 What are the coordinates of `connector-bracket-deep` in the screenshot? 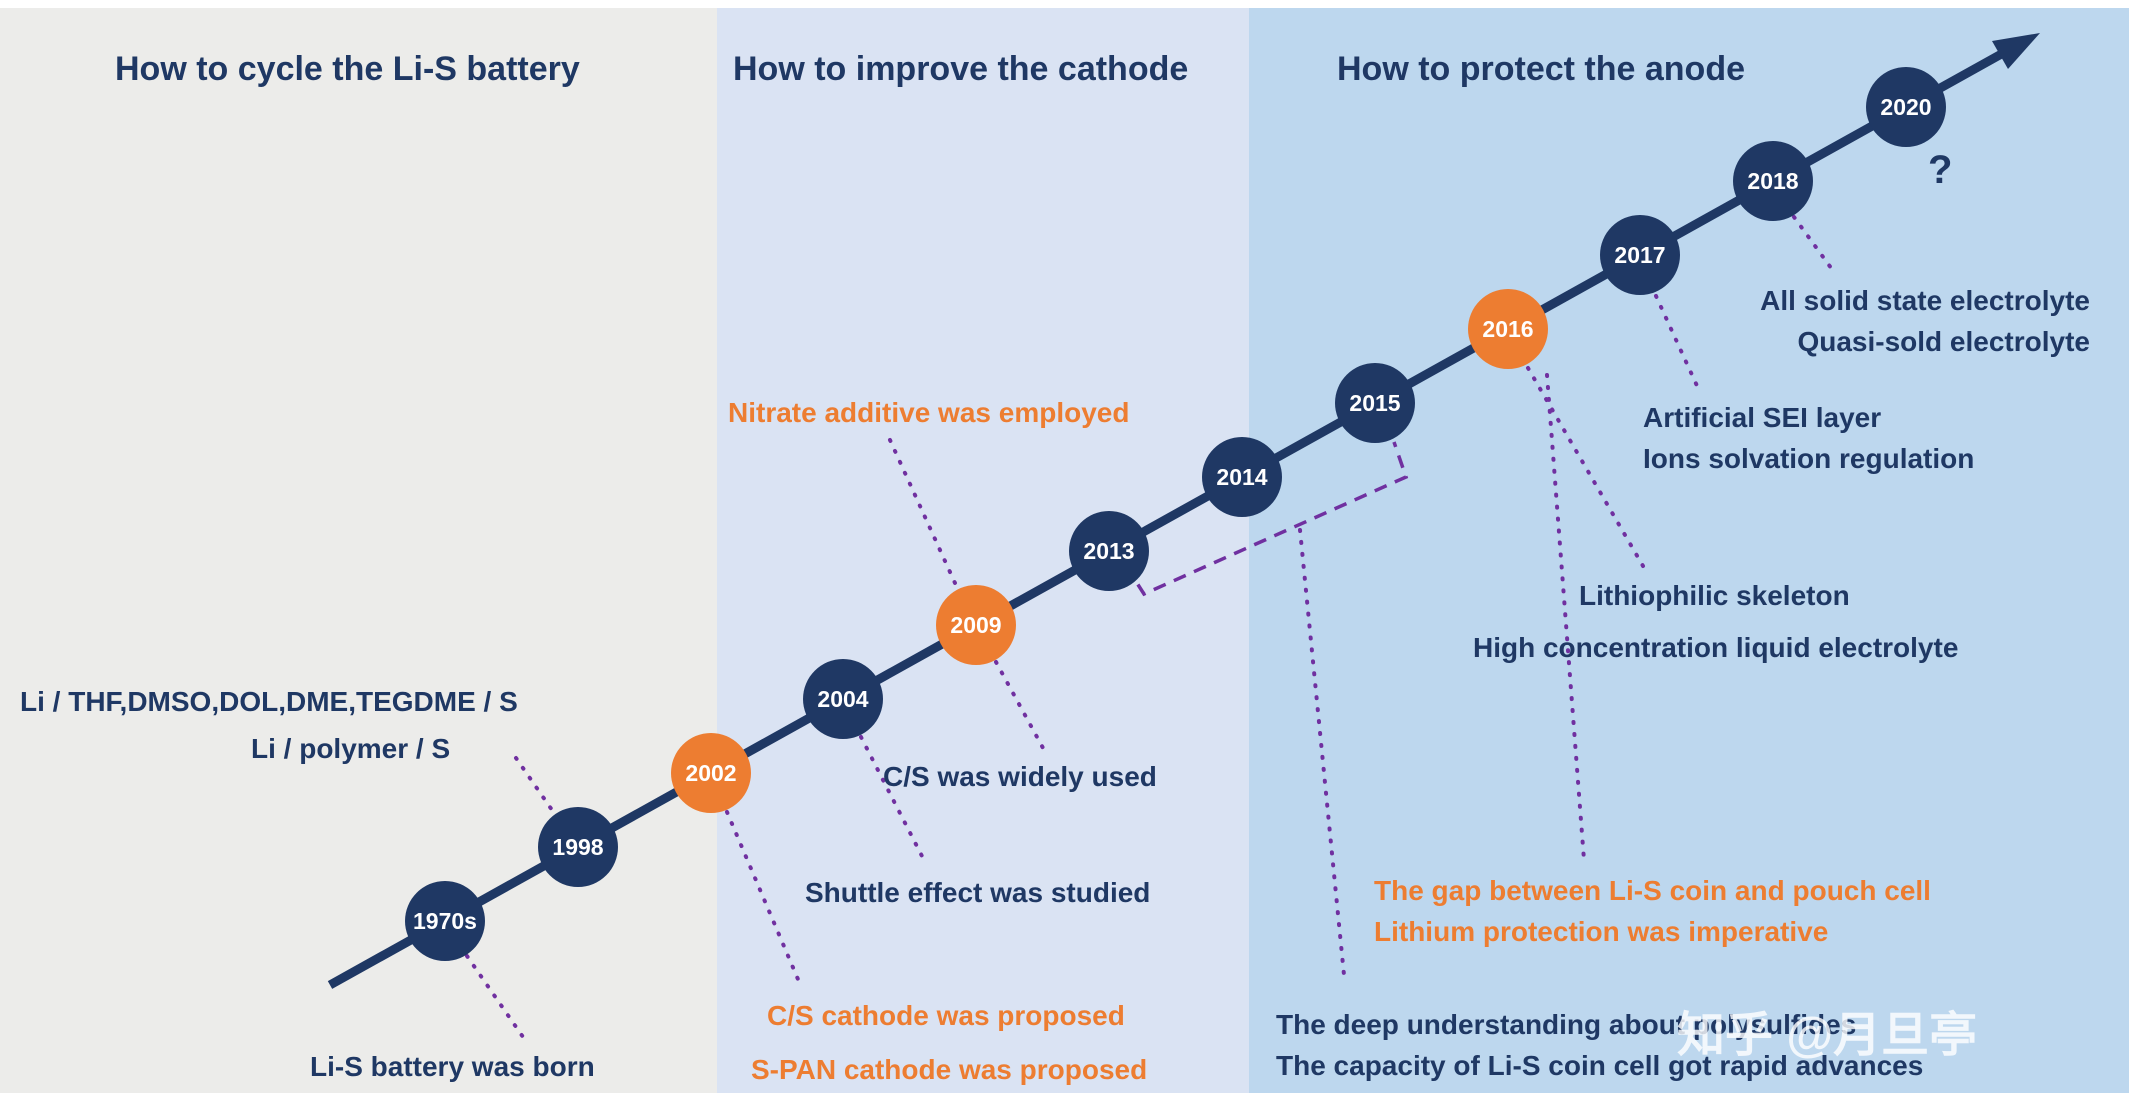 It's located at (1322, 752).